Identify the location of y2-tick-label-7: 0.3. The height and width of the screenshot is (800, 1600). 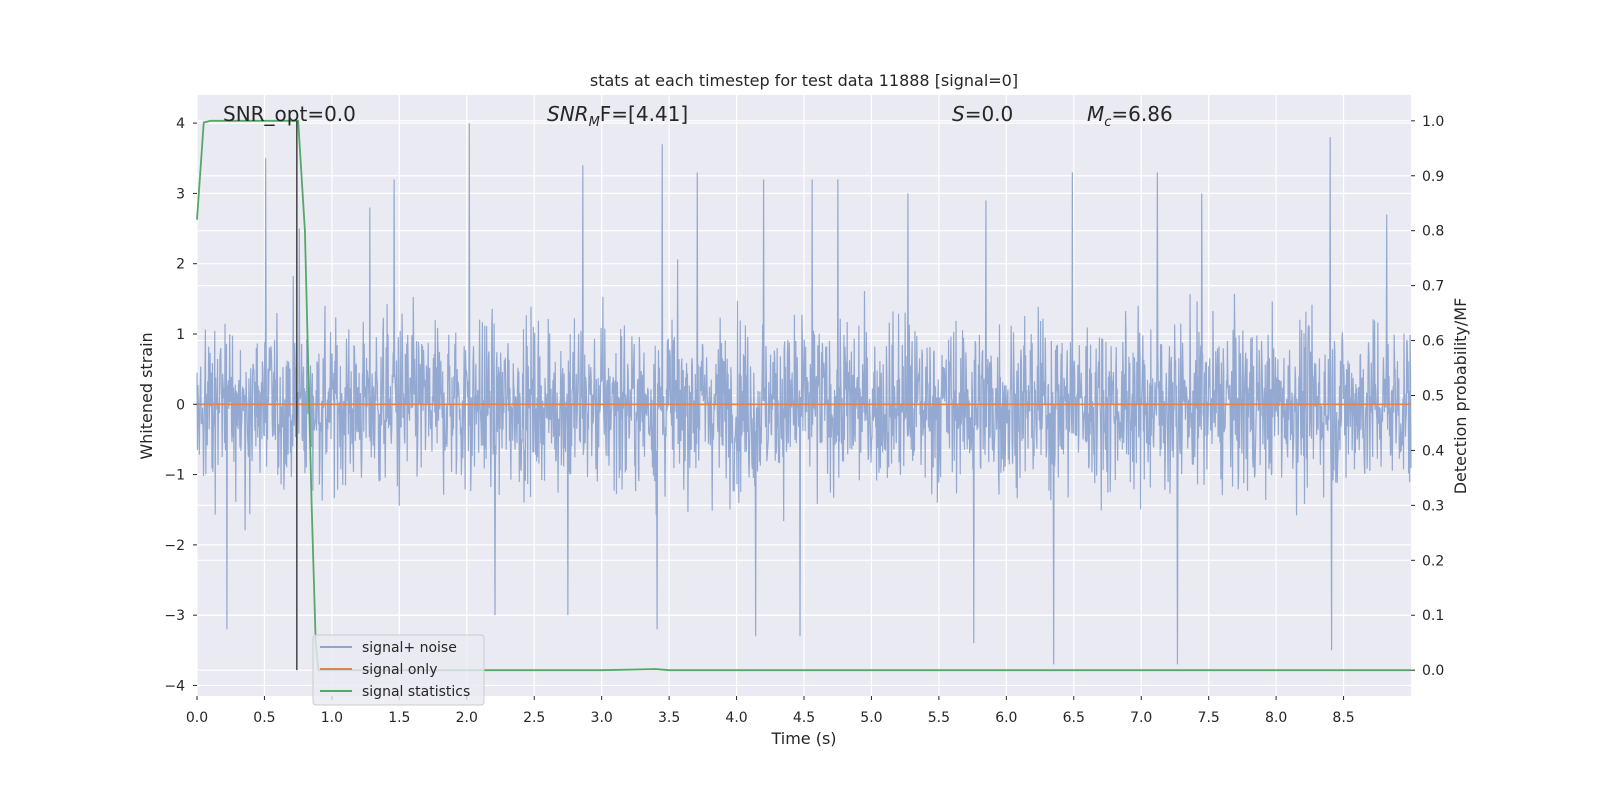
(1433, 506).